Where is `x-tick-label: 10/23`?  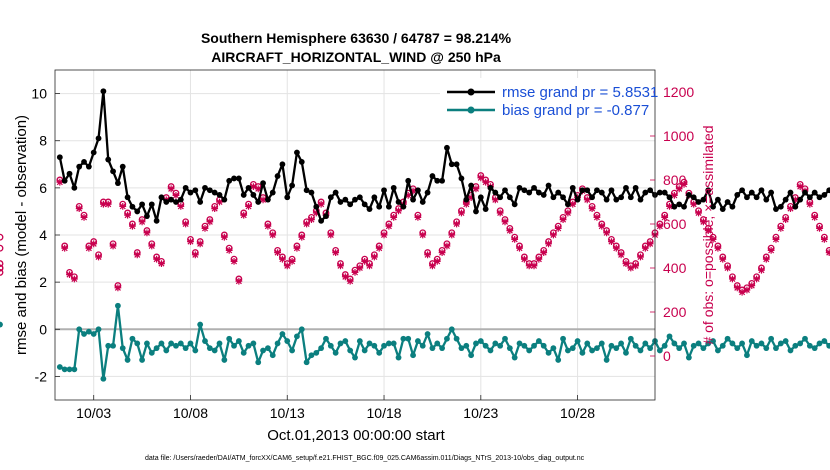
x-tick-label: 10/23 is located at coordinates (480, 413).